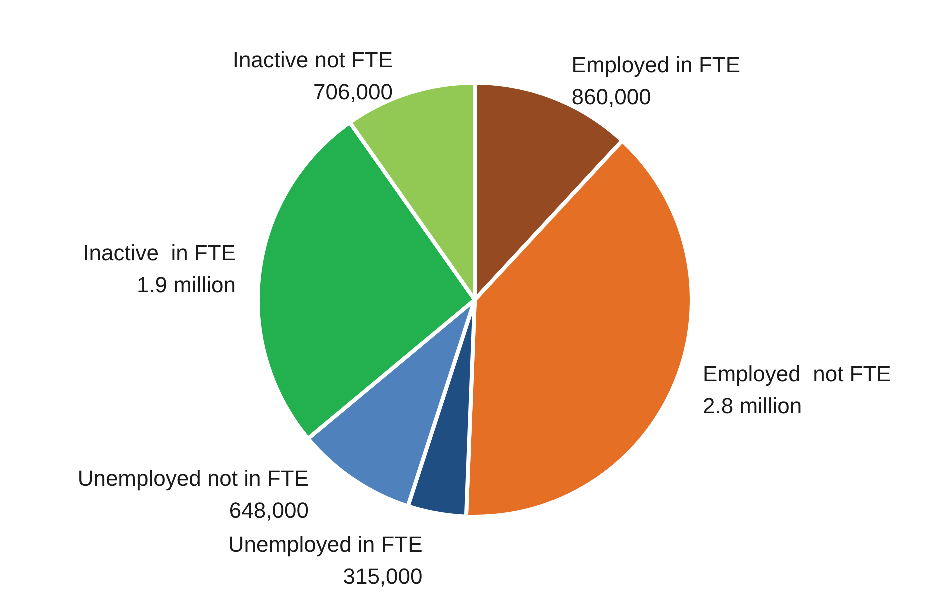 This screenshot has width=928, height=599. Describe the element at coordinates (193, 479) in the screenshot. I see `slice-label: Unemployed not in FTE` at that location.